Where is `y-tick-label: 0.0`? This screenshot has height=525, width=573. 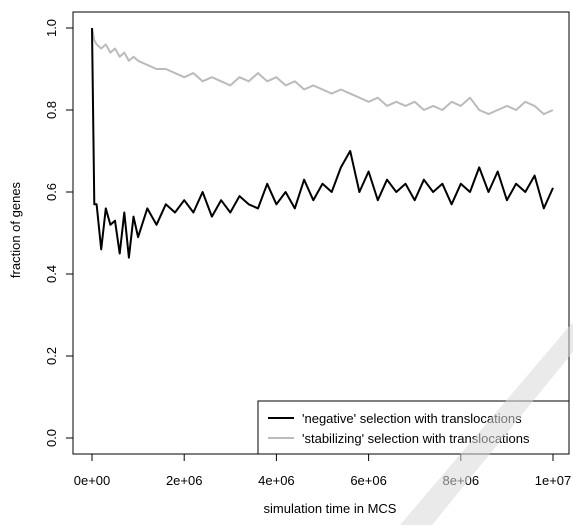
y-tick-label: 0.0 is located at coordinates (51, 438).